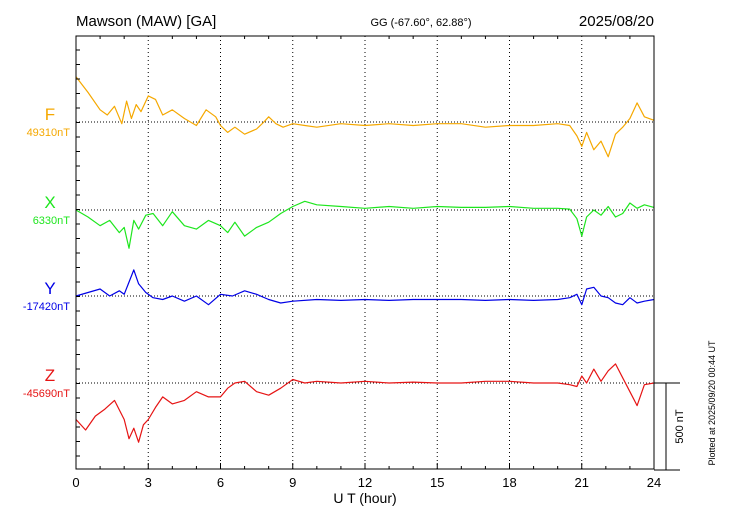 Image resolution: width=730 pixels, height=520 pixels. I want to click on x-tick-label: 9, so click(292, 482).